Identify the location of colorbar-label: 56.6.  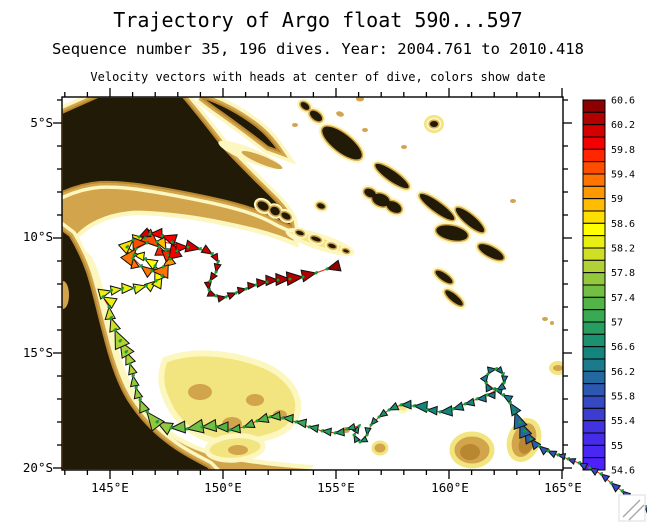
(623, 347).